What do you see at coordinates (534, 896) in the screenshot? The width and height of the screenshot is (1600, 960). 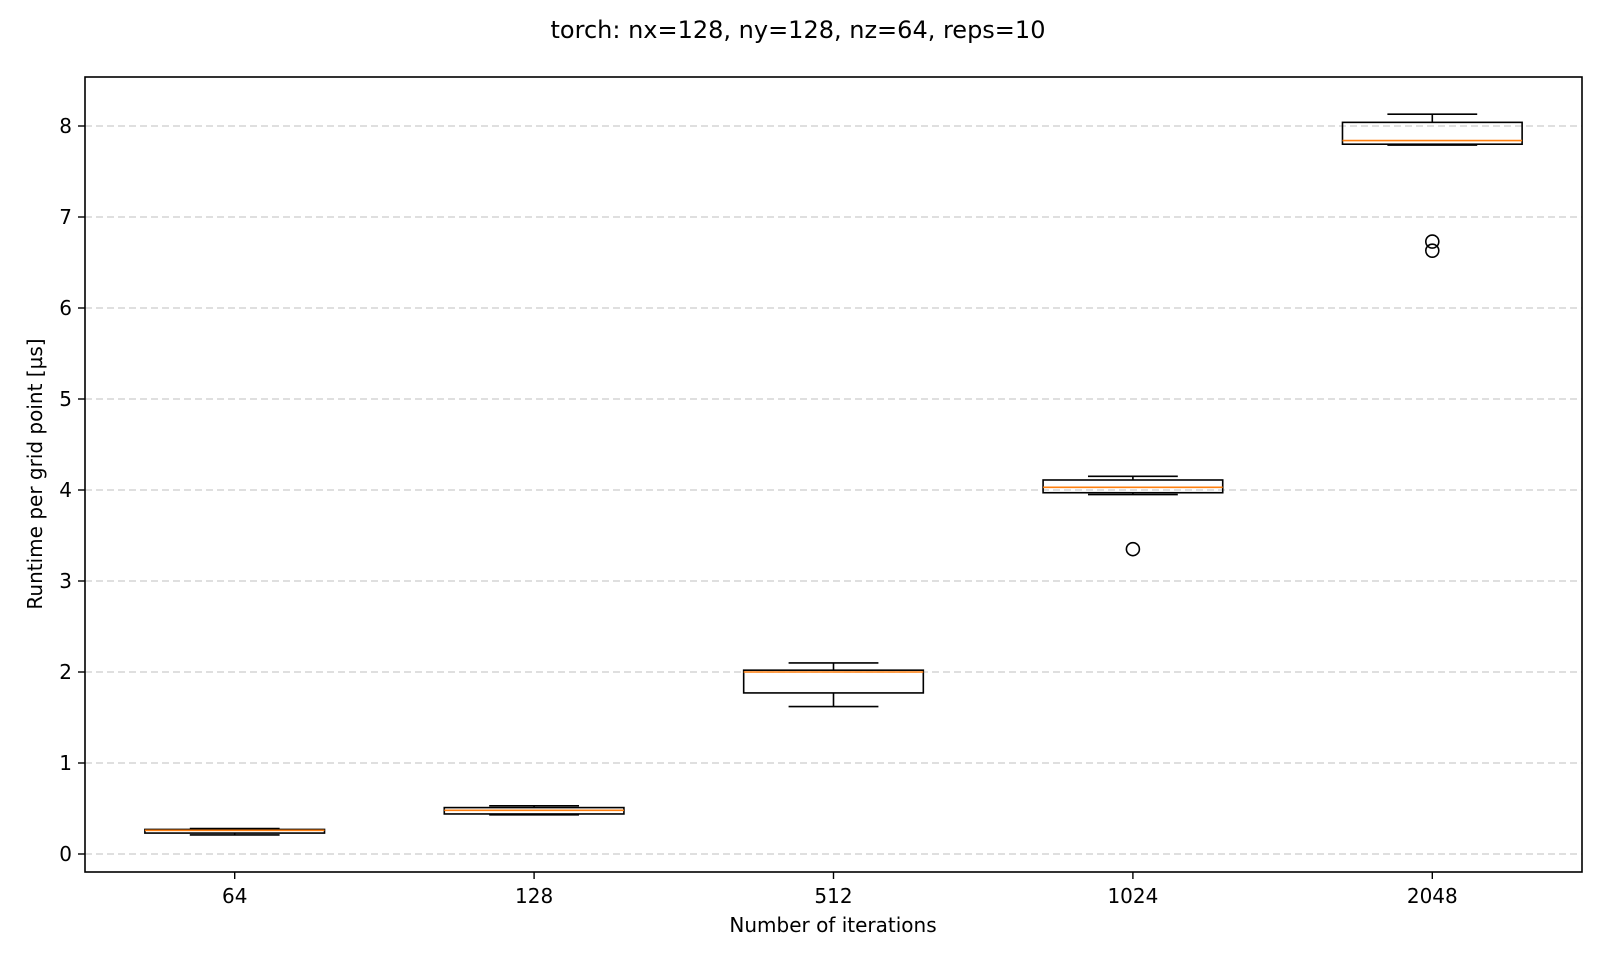 I see `x-tick-label: 128` at bounding box center [534, 896].